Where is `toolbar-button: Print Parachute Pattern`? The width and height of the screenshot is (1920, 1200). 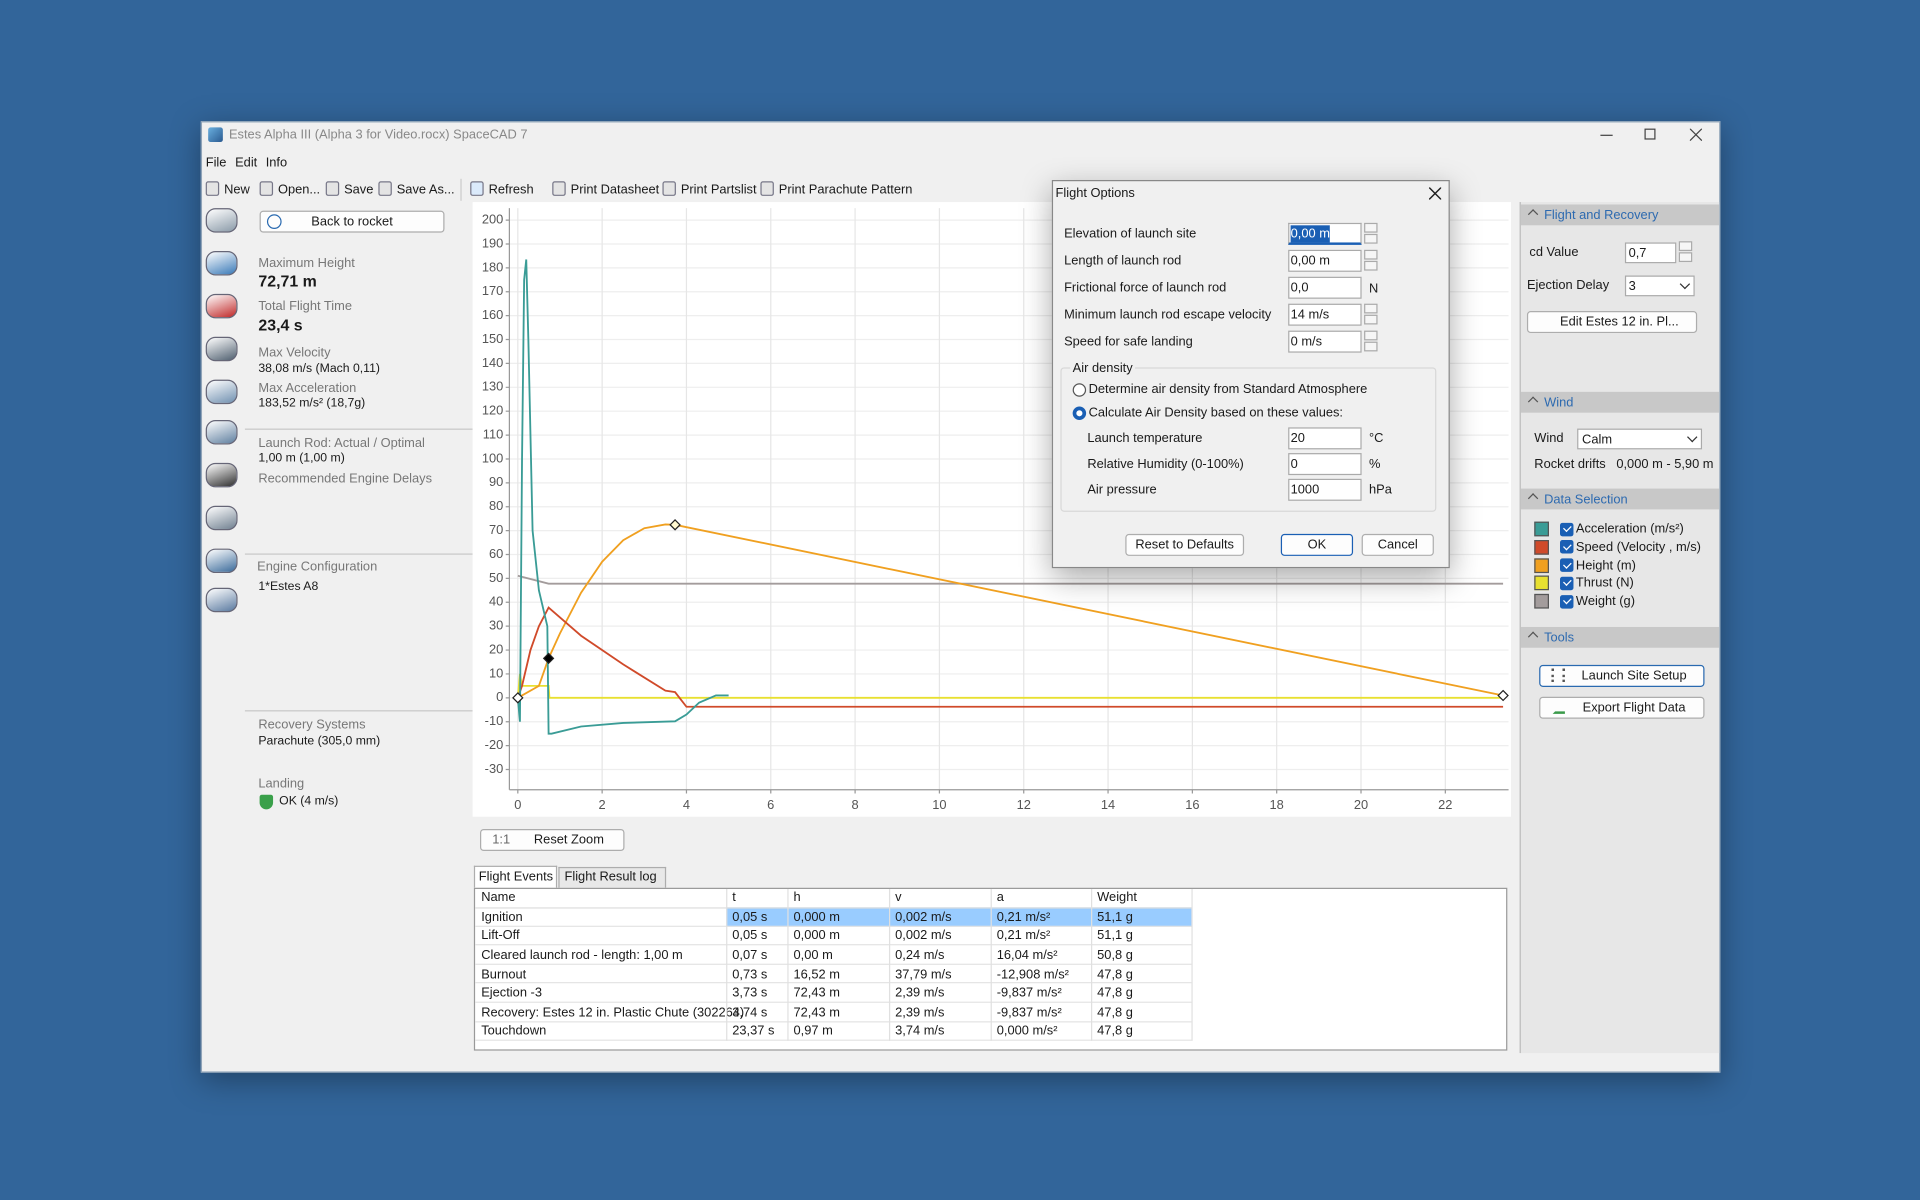 toolbar-button: Print Parachute Pattern is located at coordinates (846, 189).